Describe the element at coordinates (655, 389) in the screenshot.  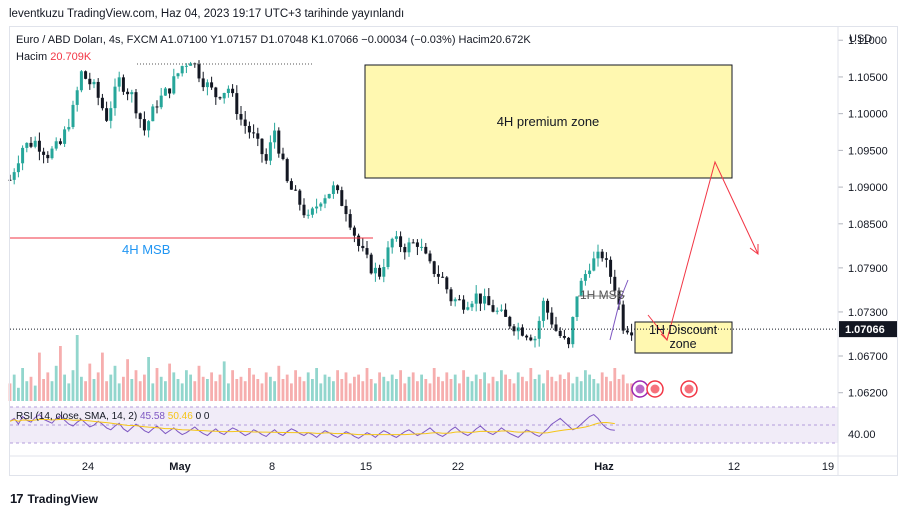
I see `event-flag-icon-inner` at that location.